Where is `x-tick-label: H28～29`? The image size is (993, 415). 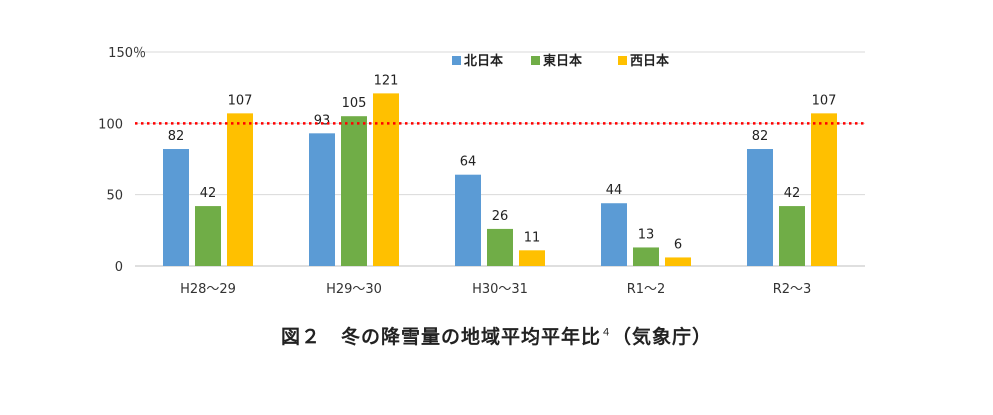
x-tick-label: H28～29 is located at coordinates (208, 289).